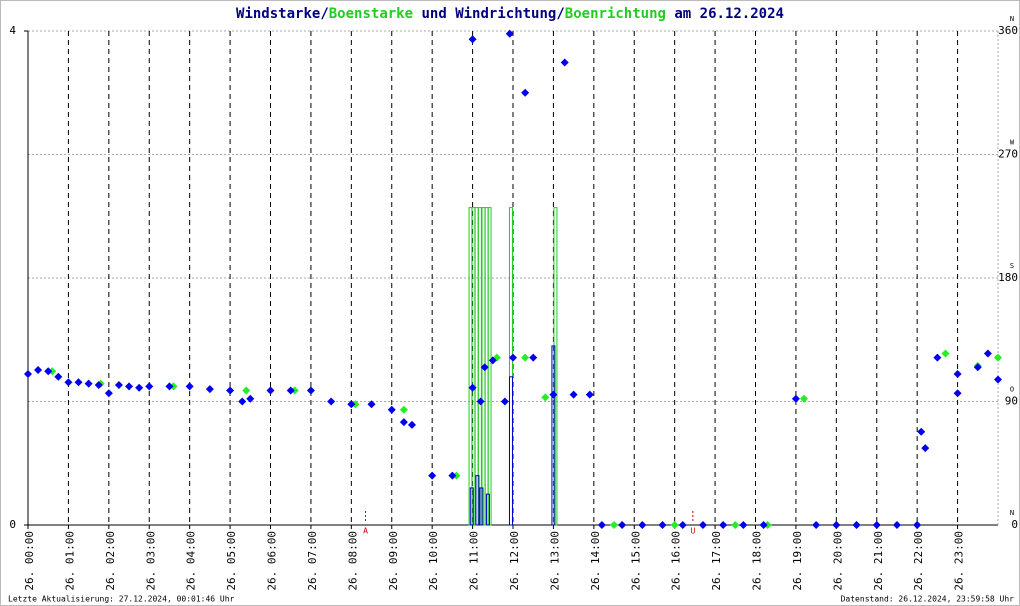 The width and height of the screenshot is (1020, 606). Describe the element at coordinates (69, 561) in the screenshot. I see `x-tick-label: 26. 01:00` at that location.